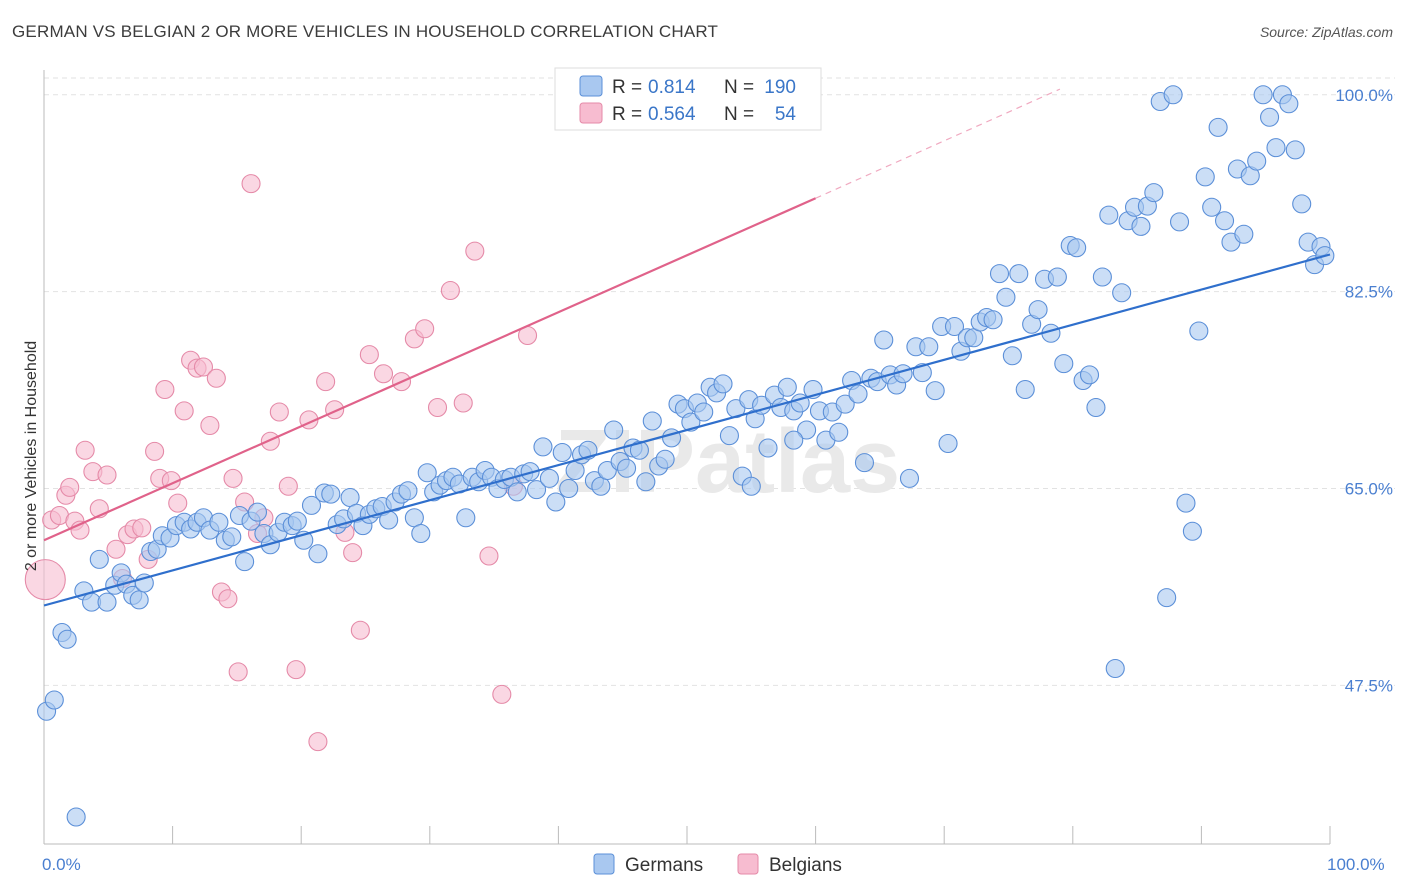  What do you see at coordinates (786, 114) in the screenshot?
I see `belgian-n-value: 54` at bounding box center [786, 114].